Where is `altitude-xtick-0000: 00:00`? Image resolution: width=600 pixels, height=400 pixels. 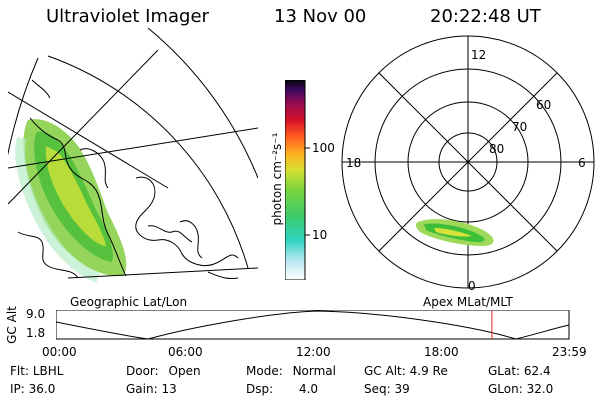
altitude-xtick-0000: 00:00 is located at coordinates (59, 352).